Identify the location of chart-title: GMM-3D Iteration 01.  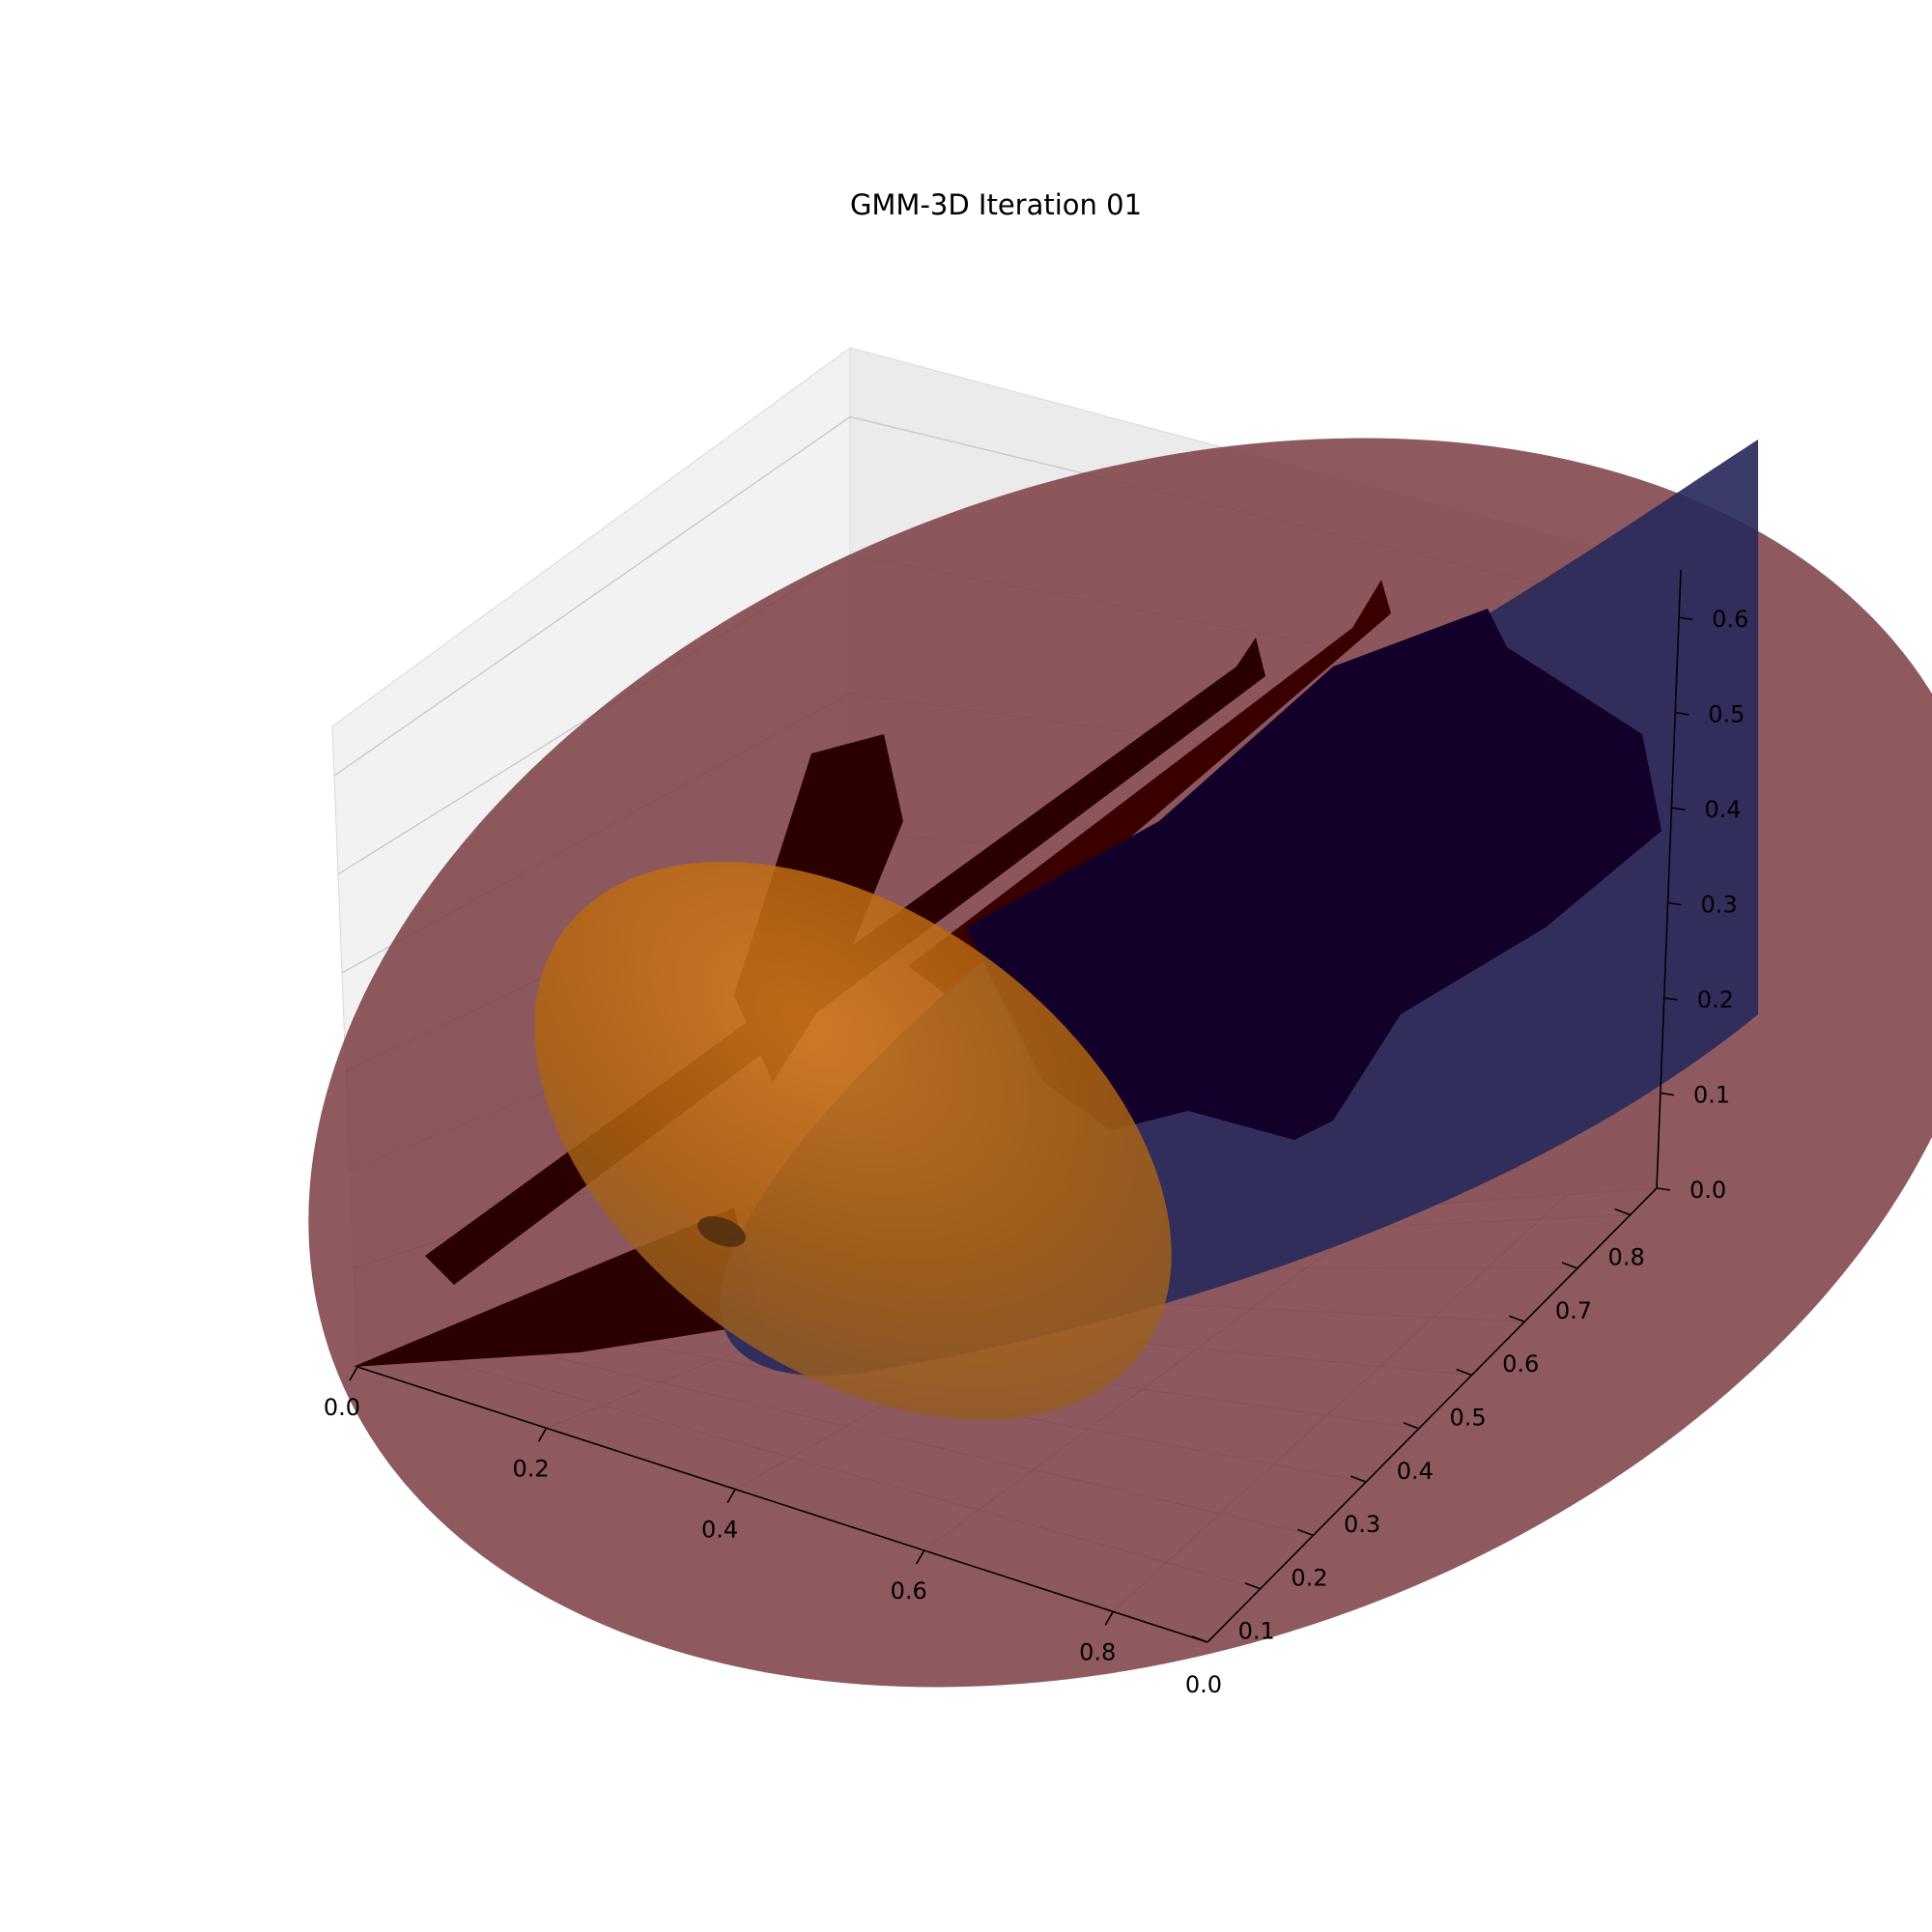
(996, 204).